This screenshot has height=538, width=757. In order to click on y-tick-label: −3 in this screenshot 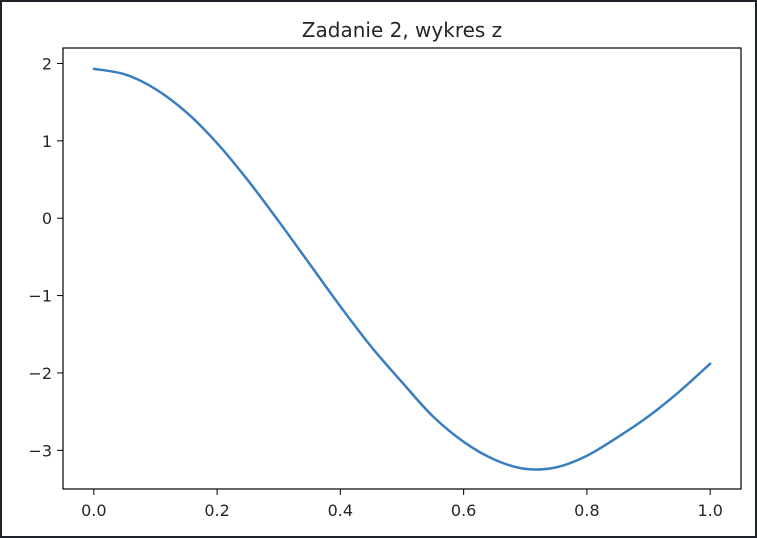, I will do `click(40, 450)`.